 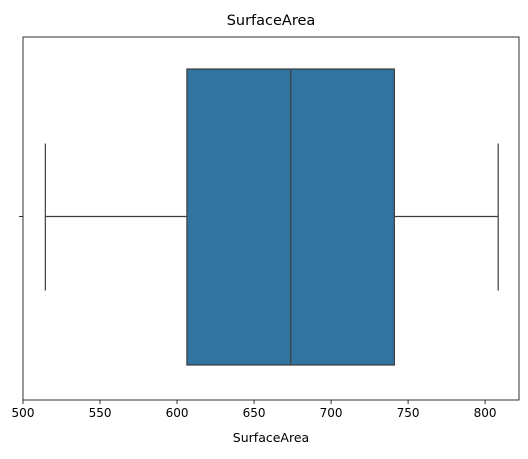 What do you see at coordinates (408, 413) in the screenshot?
I see `x-tick-label: 750` at bounding box center [408, 413].